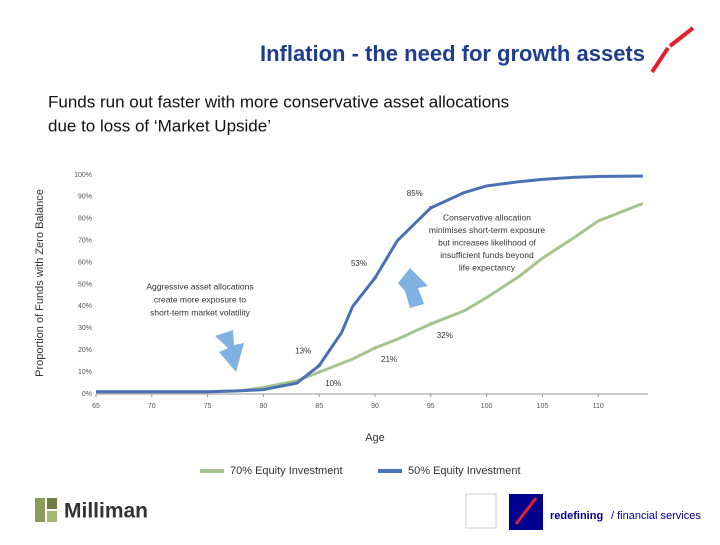  Describe the element at coordinates (487, 242) in the screenshot. I see `annotation: but increases likelihood of` at that location.